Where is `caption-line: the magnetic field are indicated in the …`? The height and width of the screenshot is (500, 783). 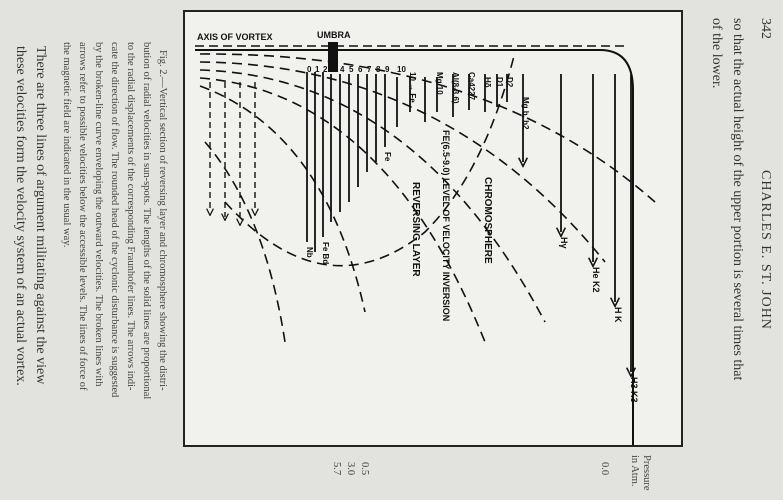 caption-line: the magnetic field are indicated in the … is located at coordinates (66, 145).